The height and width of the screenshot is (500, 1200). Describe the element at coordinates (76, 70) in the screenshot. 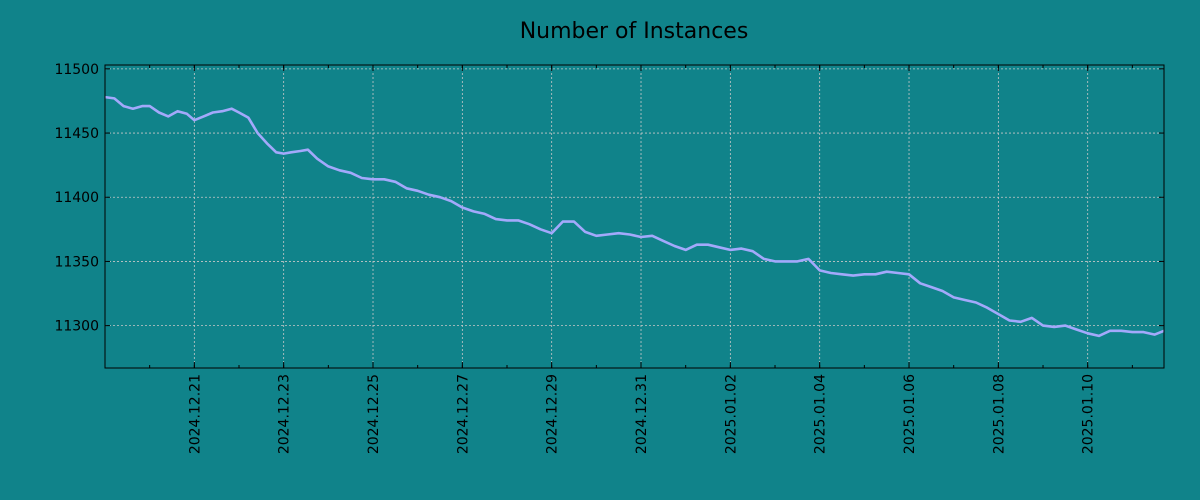

I see `y-tick-label: 11500` at that location.